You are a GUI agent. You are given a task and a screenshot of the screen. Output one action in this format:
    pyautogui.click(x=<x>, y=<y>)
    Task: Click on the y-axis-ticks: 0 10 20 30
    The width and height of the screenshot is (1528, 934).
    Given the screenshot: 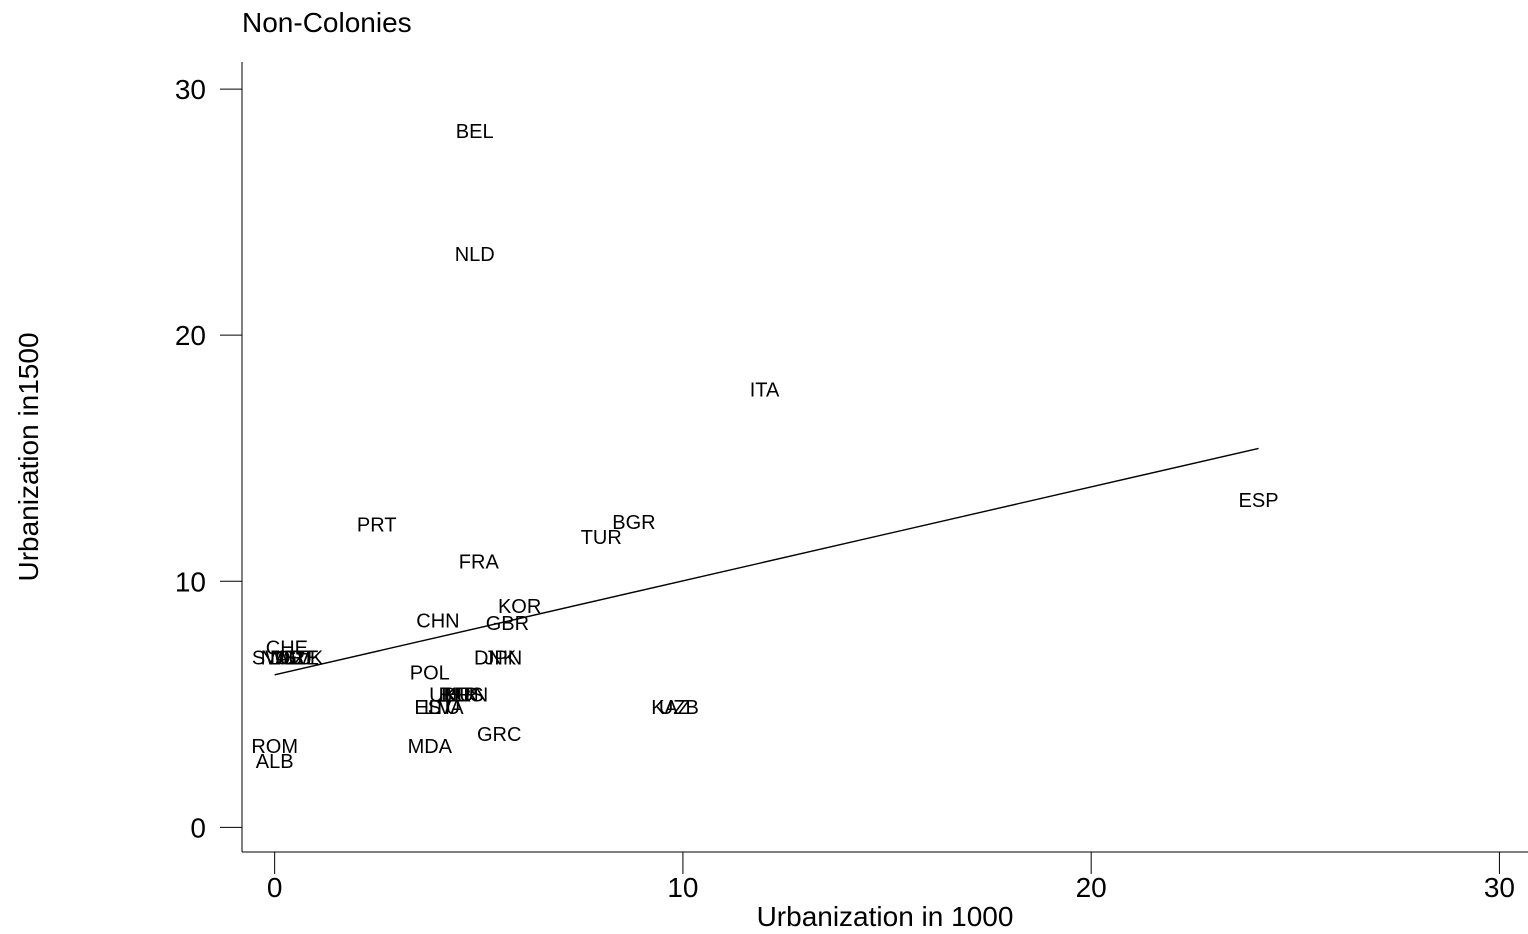 What is the action you would take?
    pyautogui.click(x=208, y=458)
    